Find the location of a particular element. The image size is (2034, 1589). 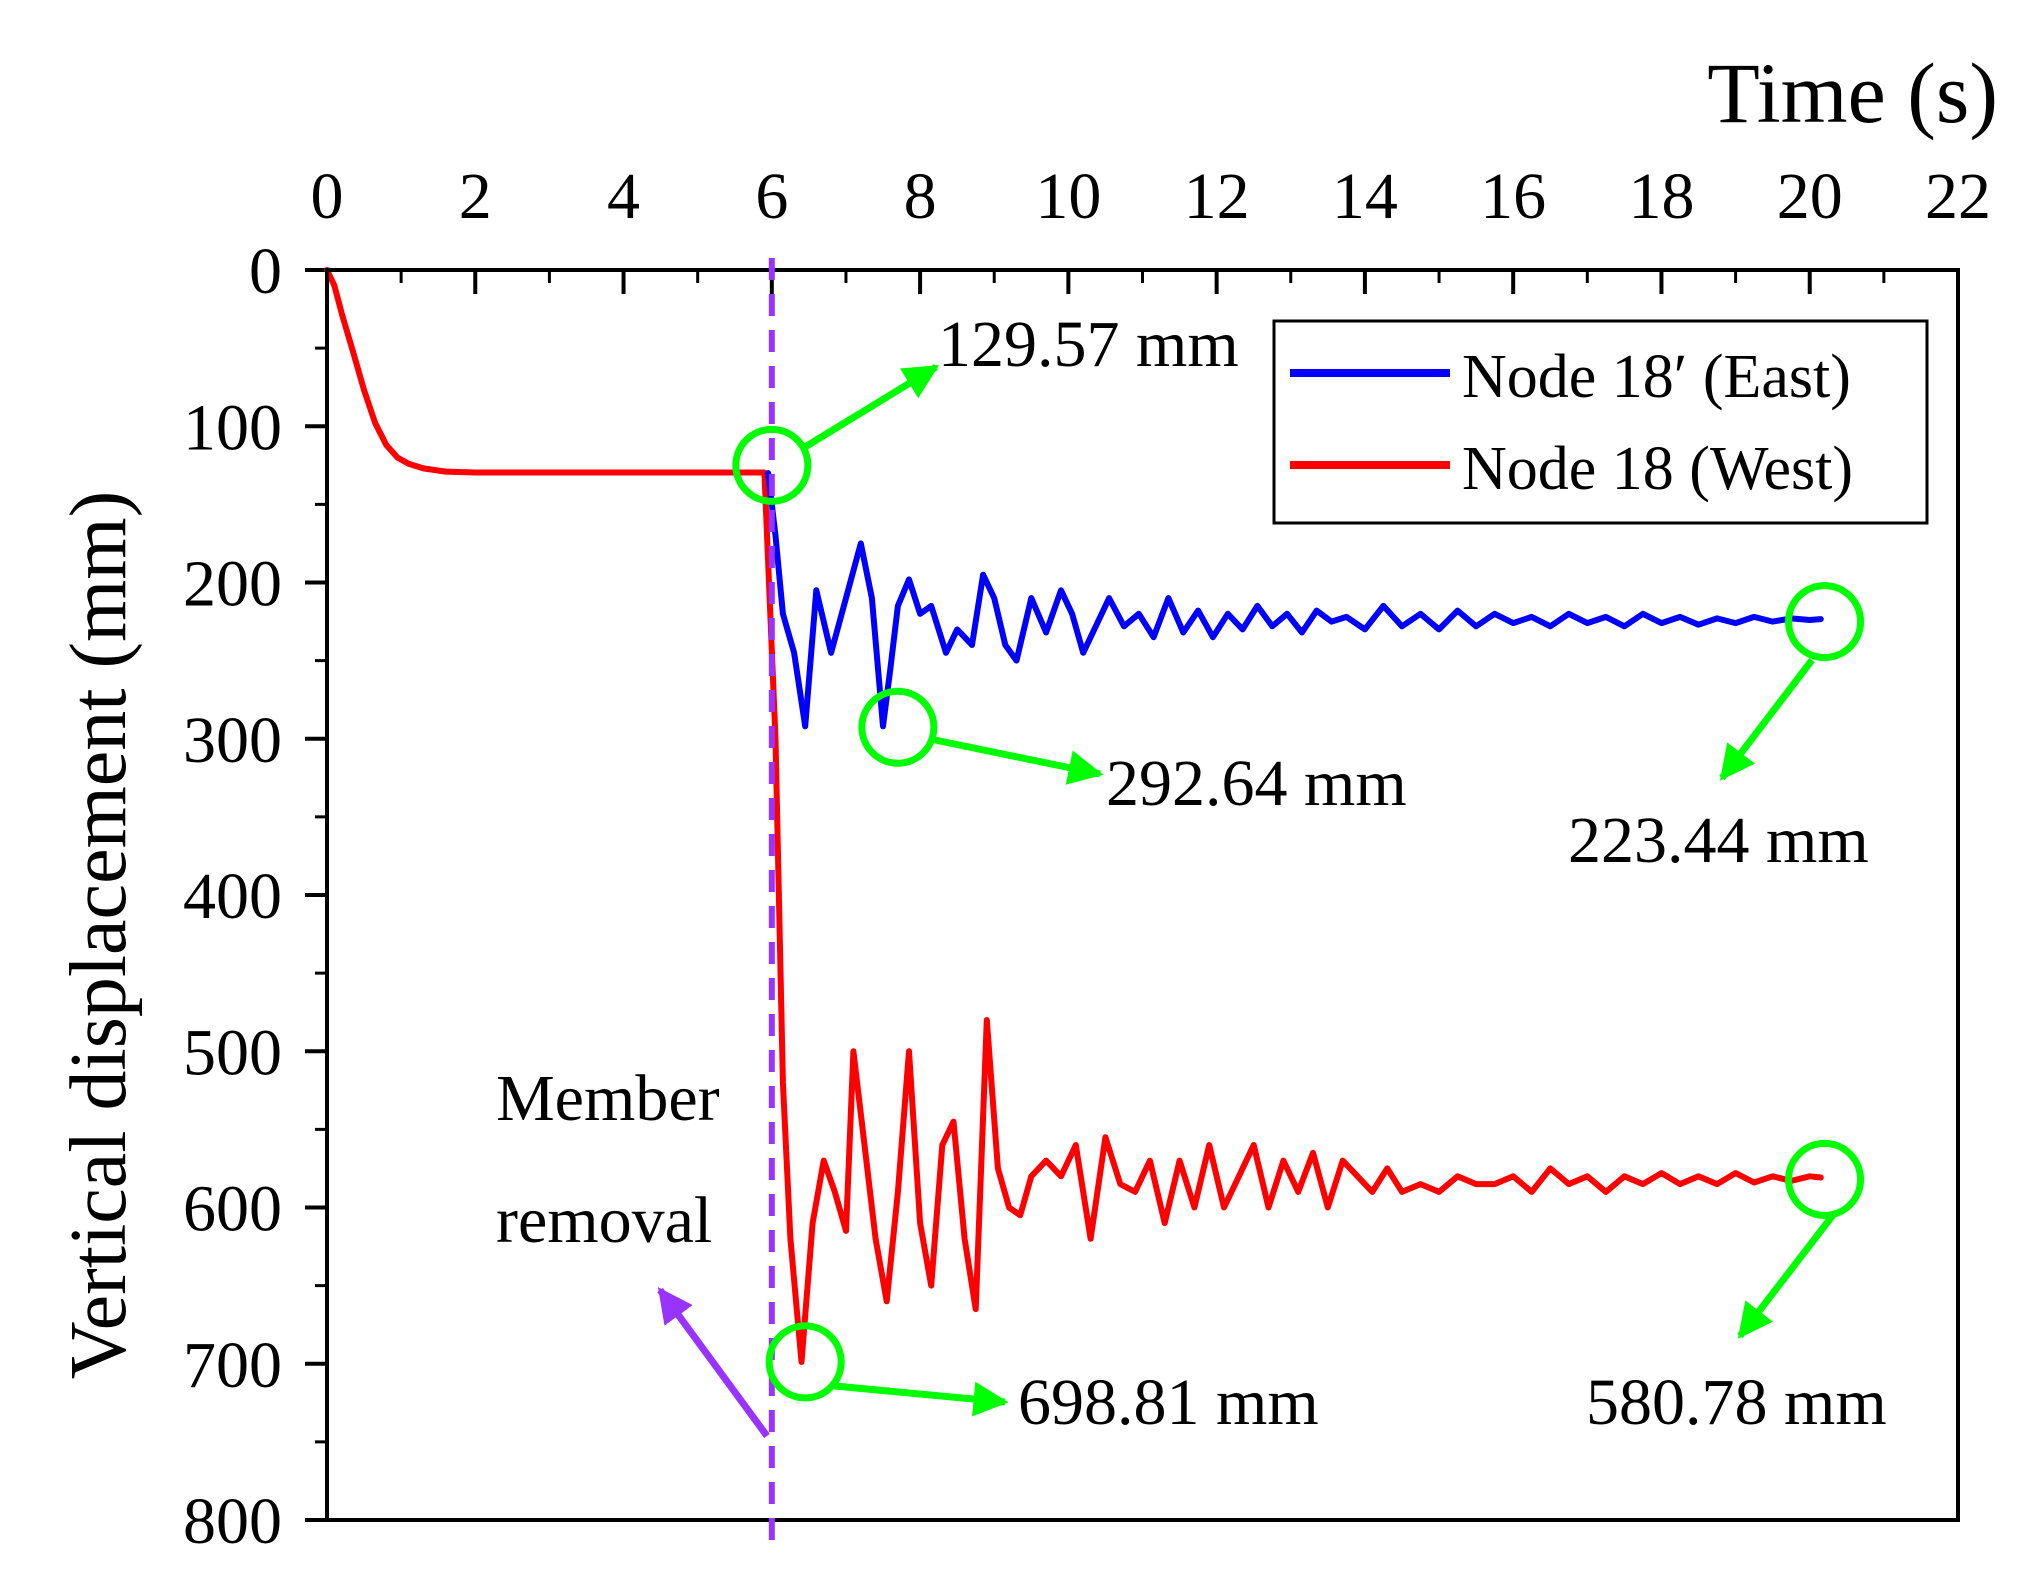

x-tick-label: 6 is located at coordinates (771, 196).